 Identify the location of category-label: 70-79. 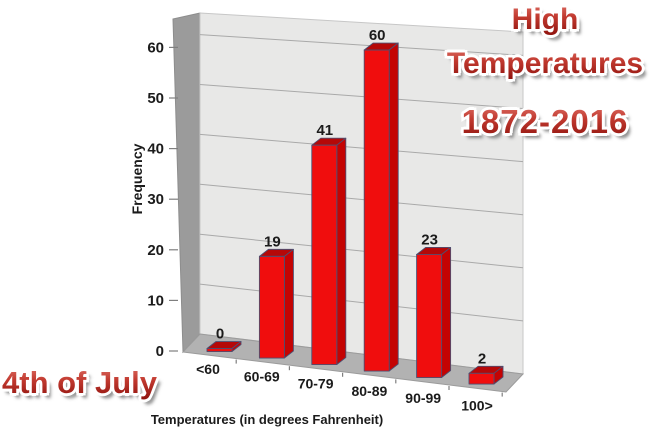
(316, 384).